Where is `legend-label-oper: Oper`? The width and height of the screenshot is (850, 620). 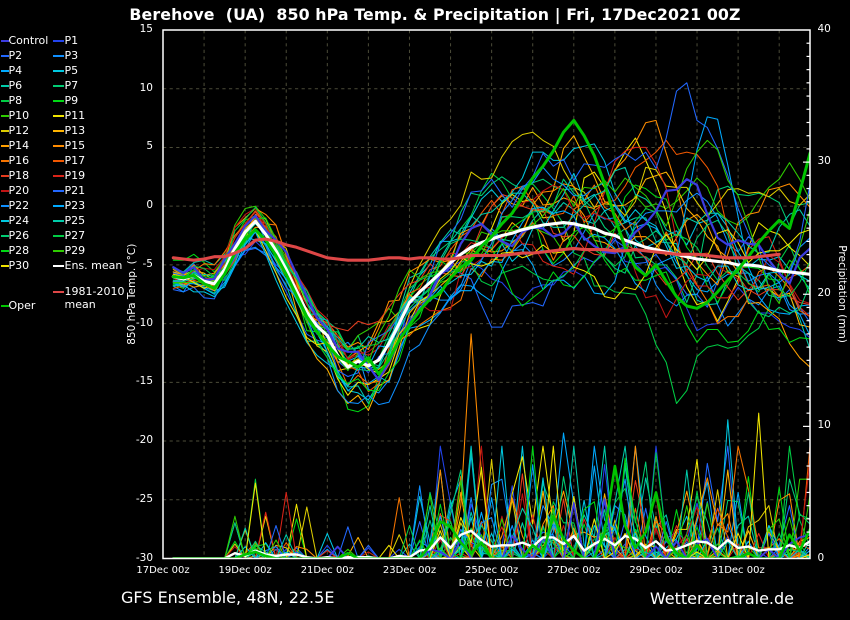 legend-label-oper: Oper is located at coordinates (22, 305).